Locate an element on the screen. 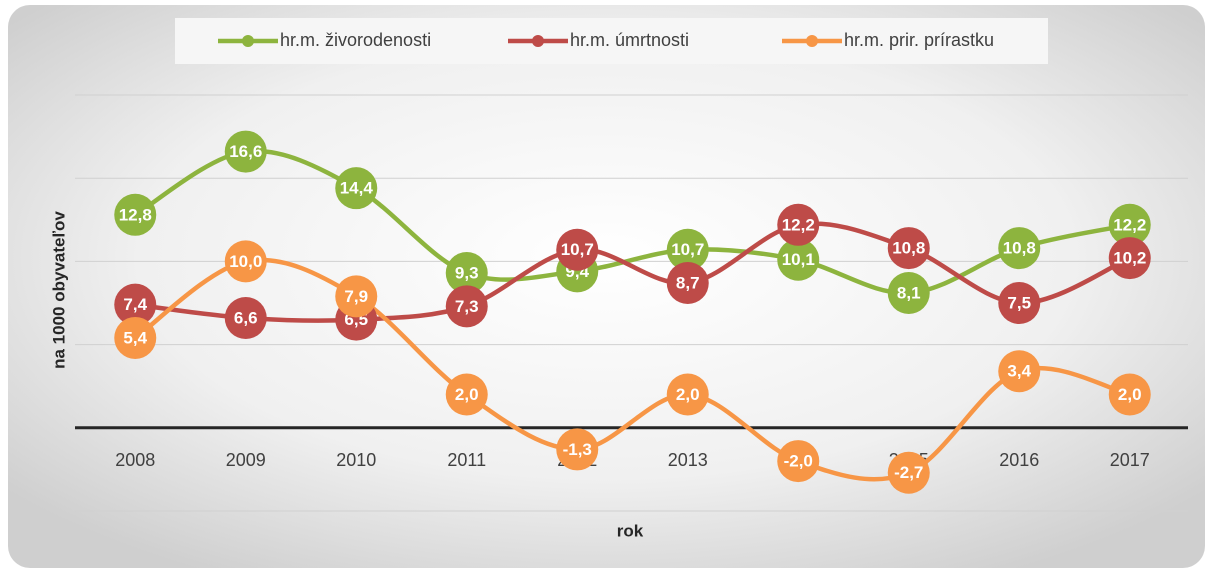 The height and width of the screenshot is (572, 1213). x-tick-label: 2008 is located at coordinates (135, 460).